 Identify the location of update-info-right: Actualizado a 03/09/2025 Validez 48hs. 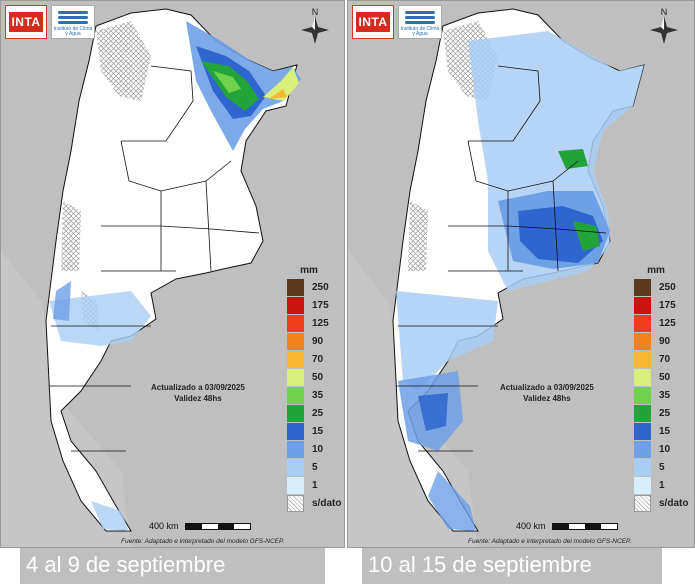
(547, 393).